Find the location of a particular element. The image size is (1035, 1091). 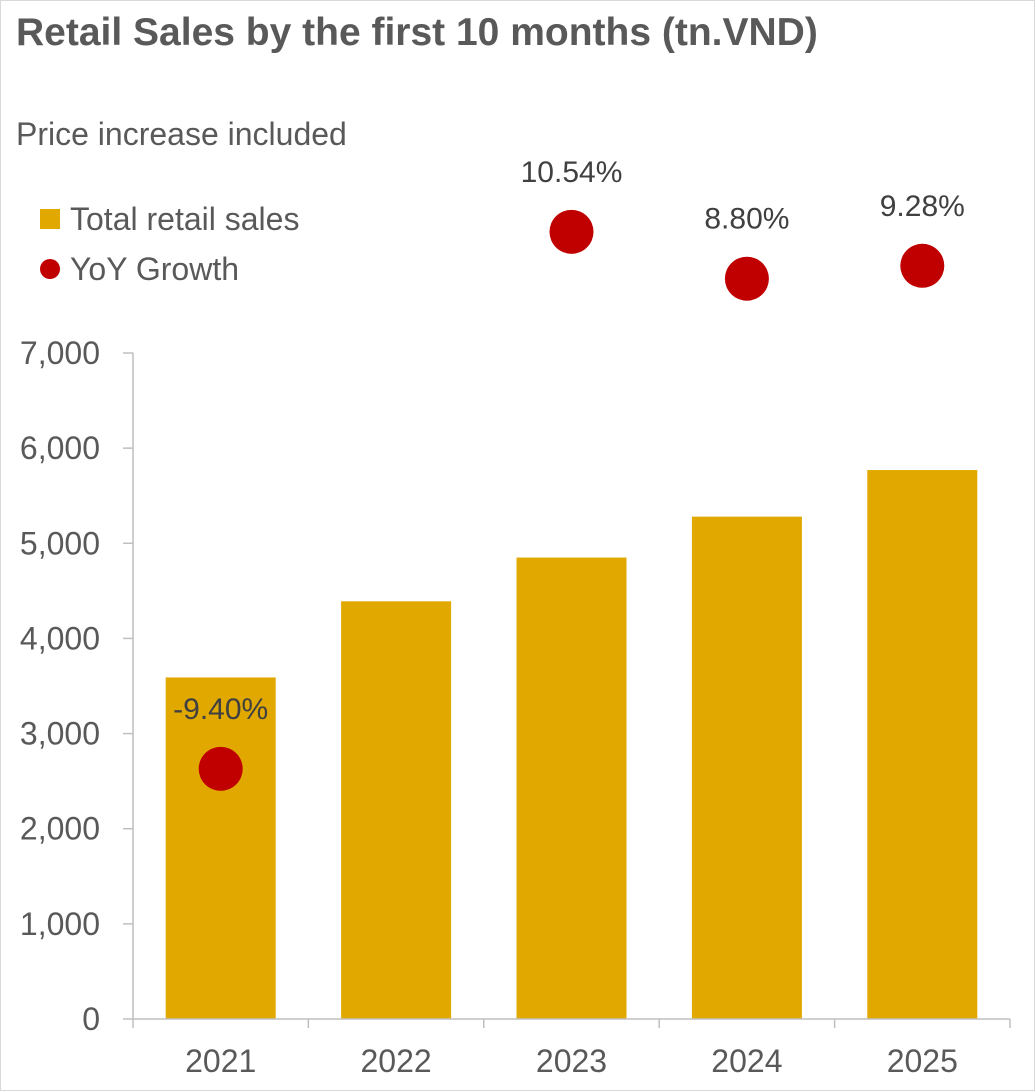

y-tick-label: 1,000 is located at coordinates (60, 924).